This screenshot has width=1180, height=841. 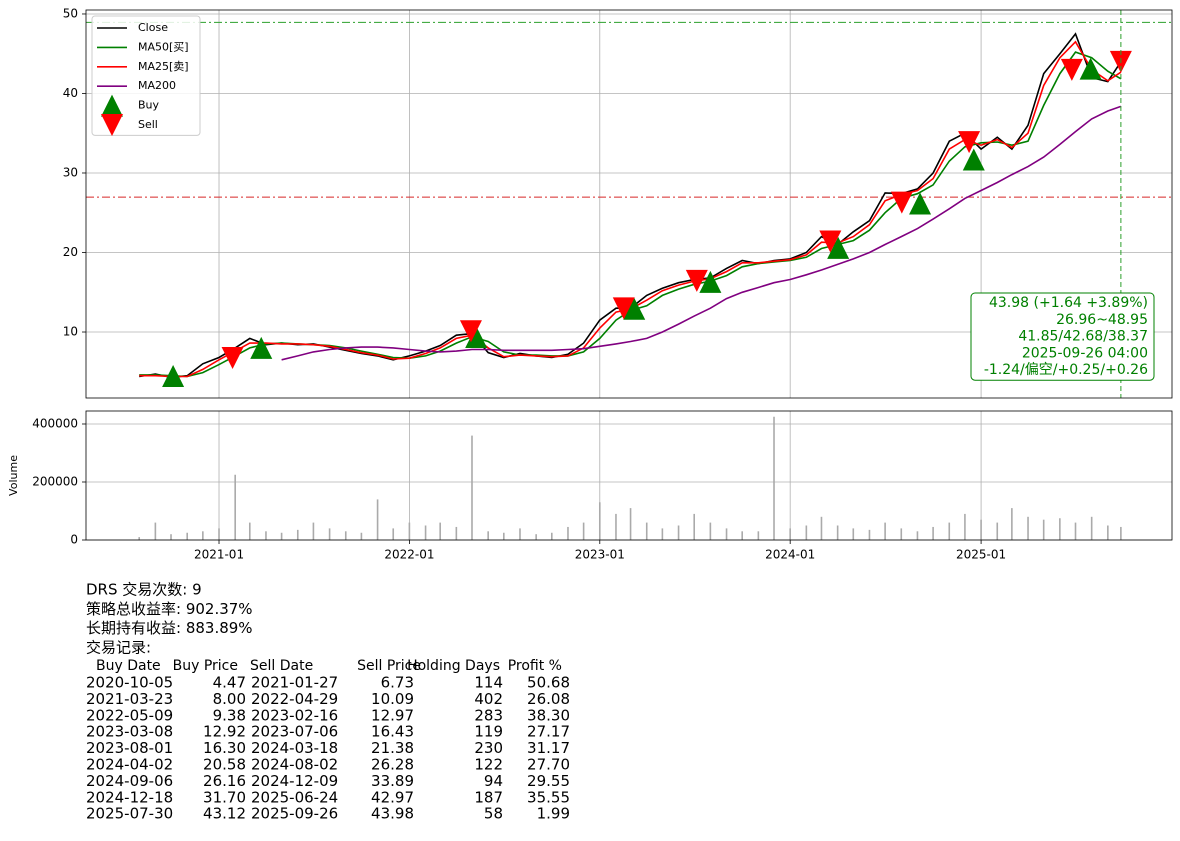 What do you see at coordinates (488, 748) in the screenshot?
I see `table-cell: 230` at bounding box center [488, 748].